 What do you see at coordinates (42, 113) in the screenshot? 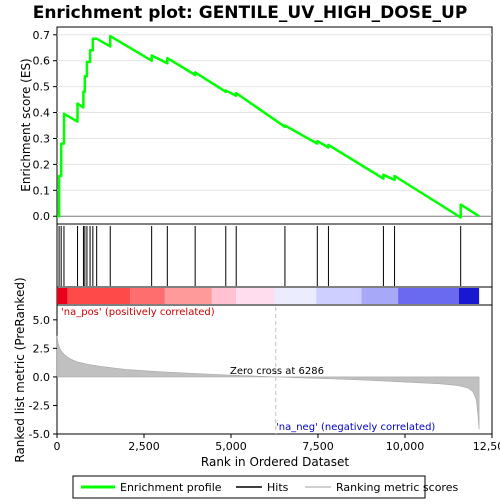
I see `es-ytick-label: 0.4` at bounding box center [42, 113].